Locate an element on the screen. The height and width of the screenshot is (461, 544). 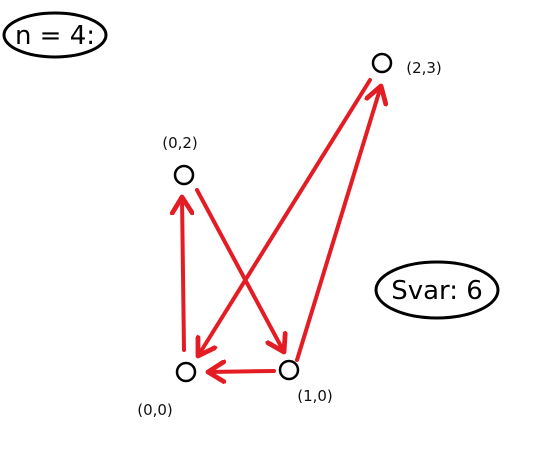
header-label: n = 4: is located at coordinates (55, 36).